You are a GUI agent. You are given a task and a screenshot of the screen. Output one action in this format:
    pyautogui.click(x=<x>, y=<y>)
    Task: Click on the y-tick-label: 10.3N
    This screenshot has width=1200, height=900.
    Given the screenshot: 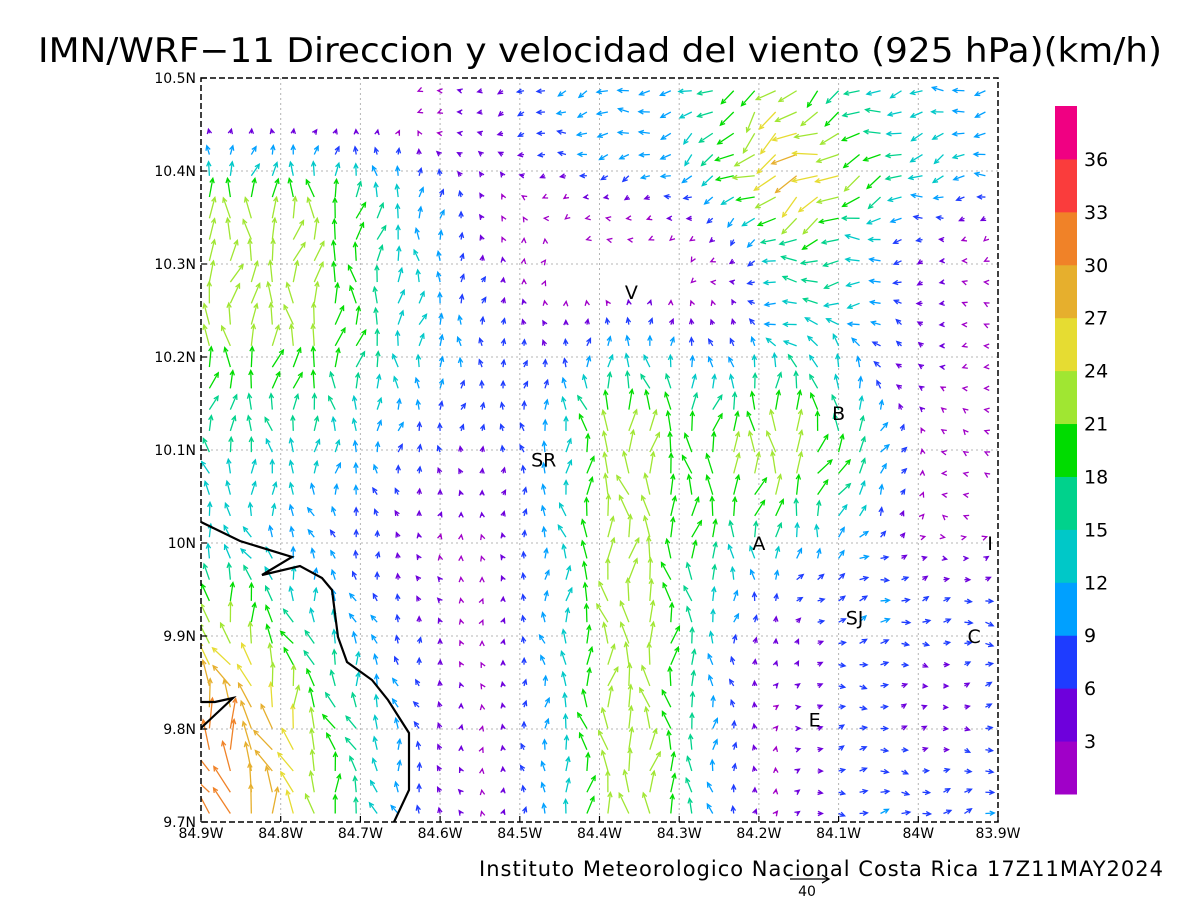 What is the action you would take?
    pyautogui.click(x=175, y=265)
    